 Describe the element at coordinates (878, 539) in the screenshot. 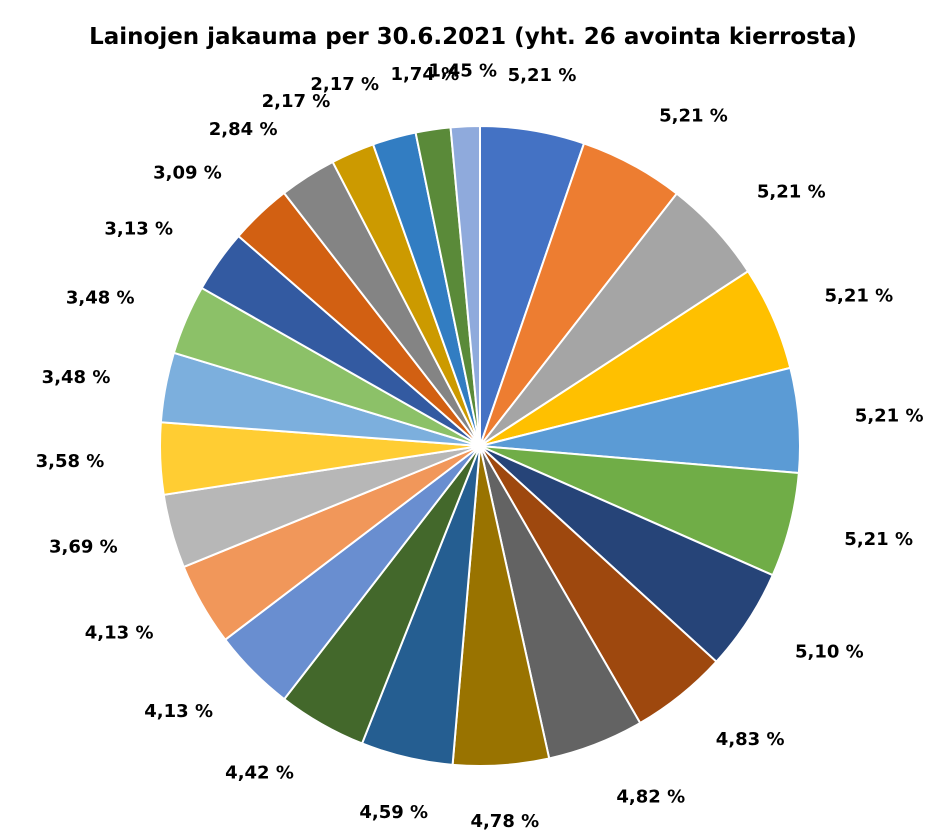

I see `data-label-6: 5,21 %` at that location.